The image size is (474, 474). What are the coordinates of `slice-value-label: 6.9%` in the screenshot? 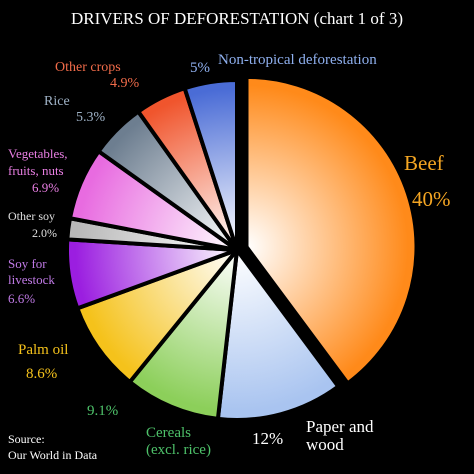 It's located at (45, 187).